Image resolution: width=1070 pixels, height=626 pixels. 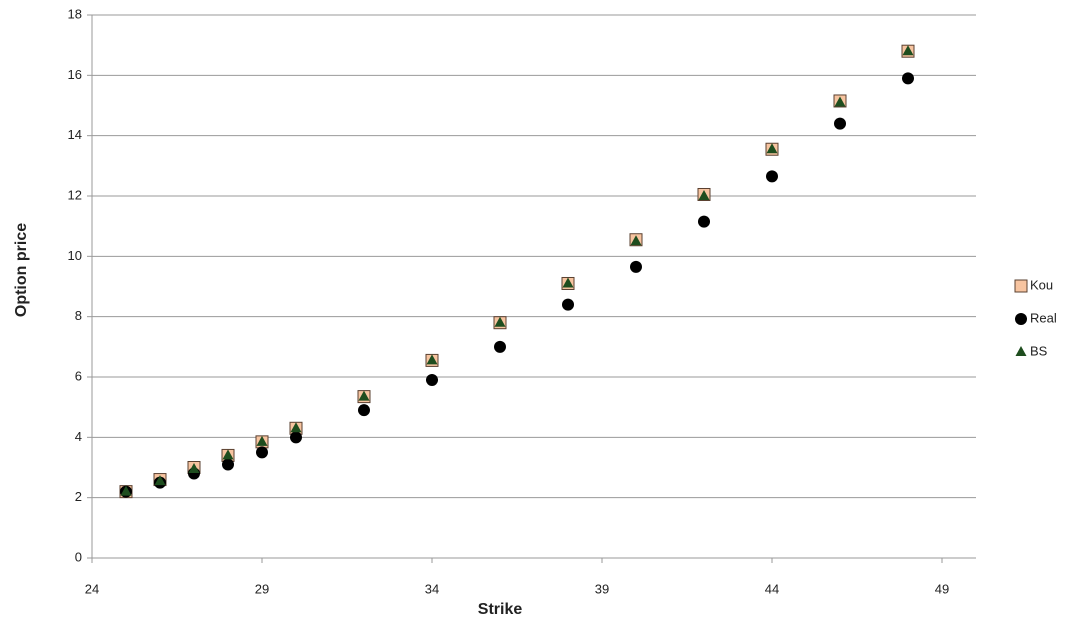 What do you see at coordinates (942, 588) in the screenshot?
I see `x-tick-label: 49` at bounding box center [942, 588].